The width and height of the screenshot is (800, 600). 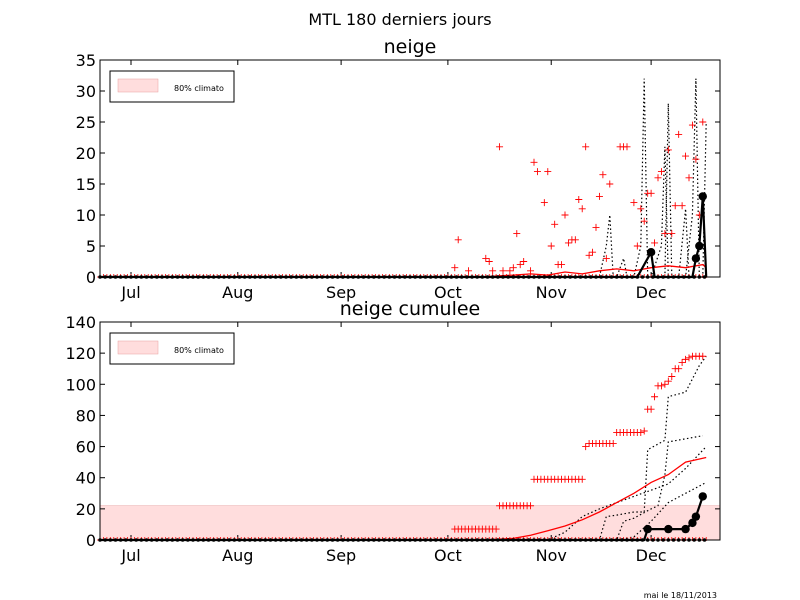 I want to click on y-tick-label: 10, so click(x=86, y=215).